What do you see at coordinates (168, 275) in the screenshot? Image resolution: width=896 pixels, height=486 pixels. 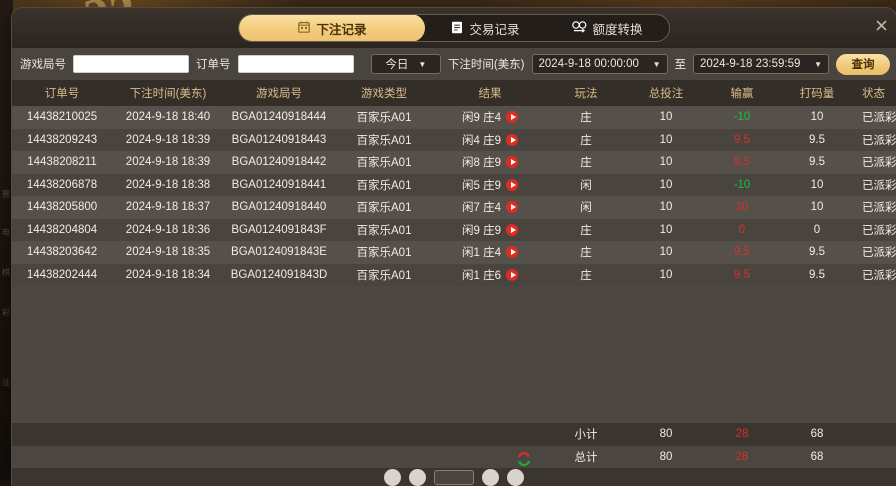 I see `cell-bet-time: 2024-9-18 18:34` at bounding box center [168, 275].